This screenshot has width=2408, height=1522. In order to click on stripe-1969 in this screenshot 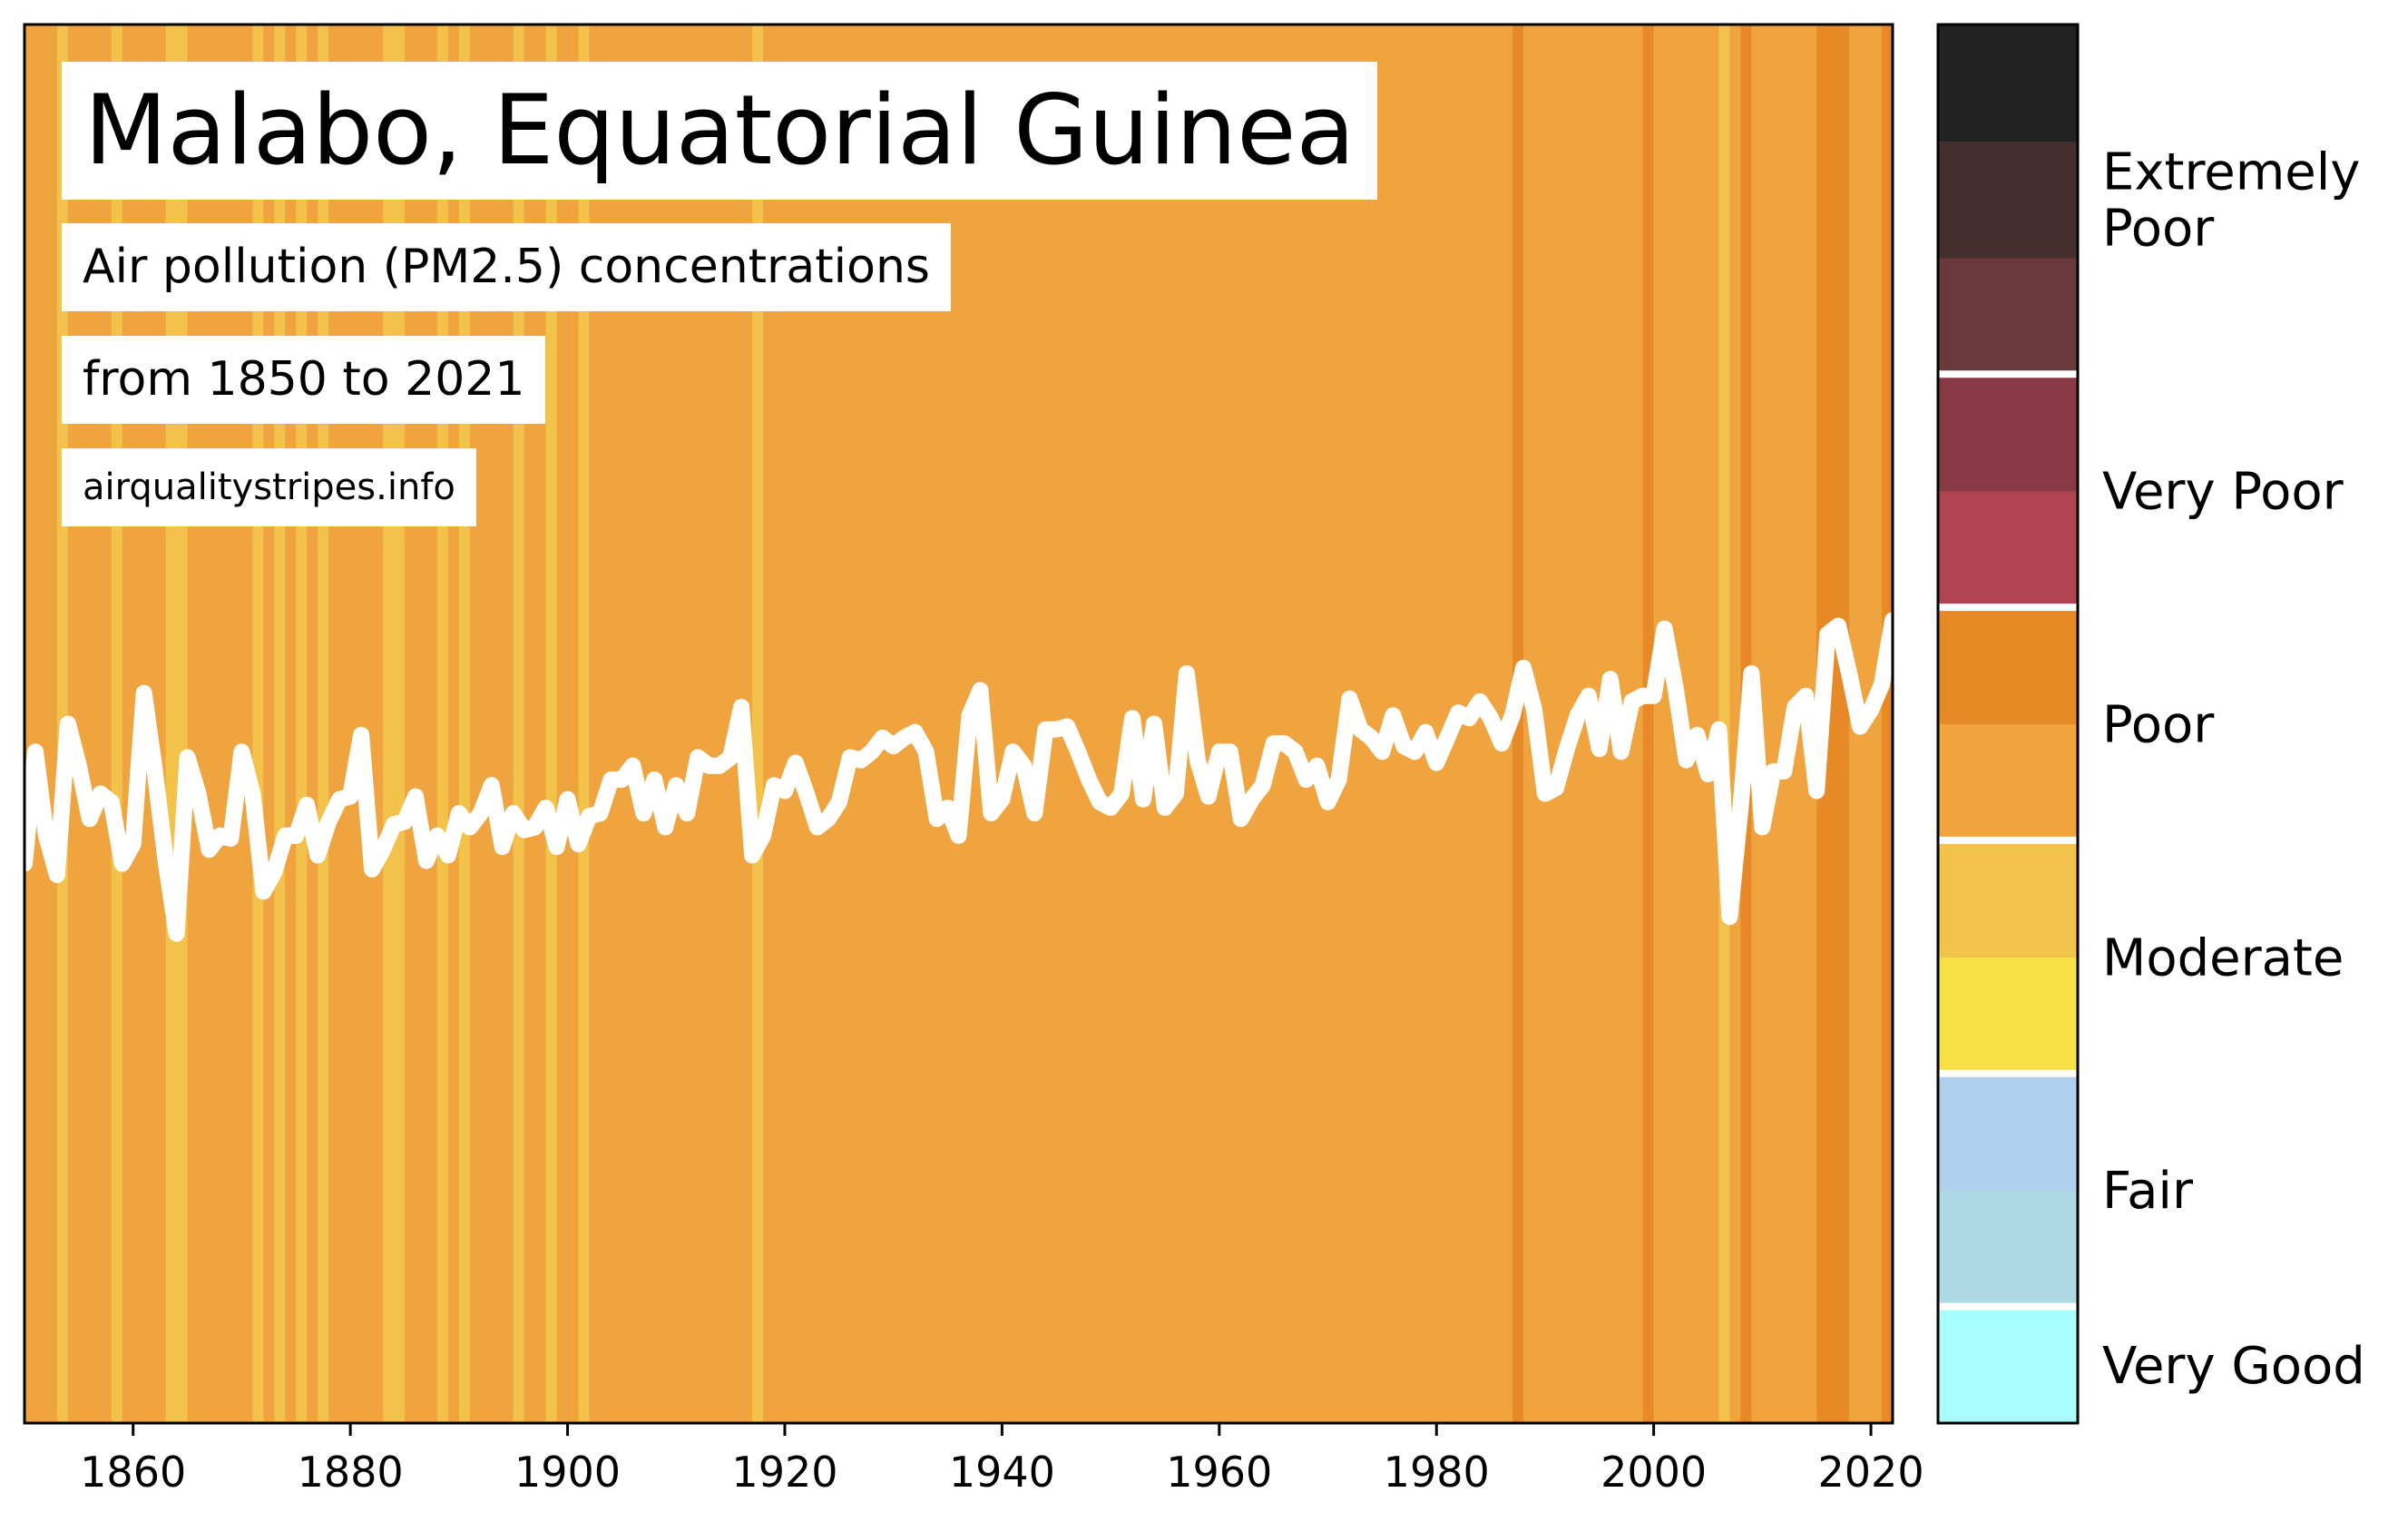, I will do `click(1323, 724)`.